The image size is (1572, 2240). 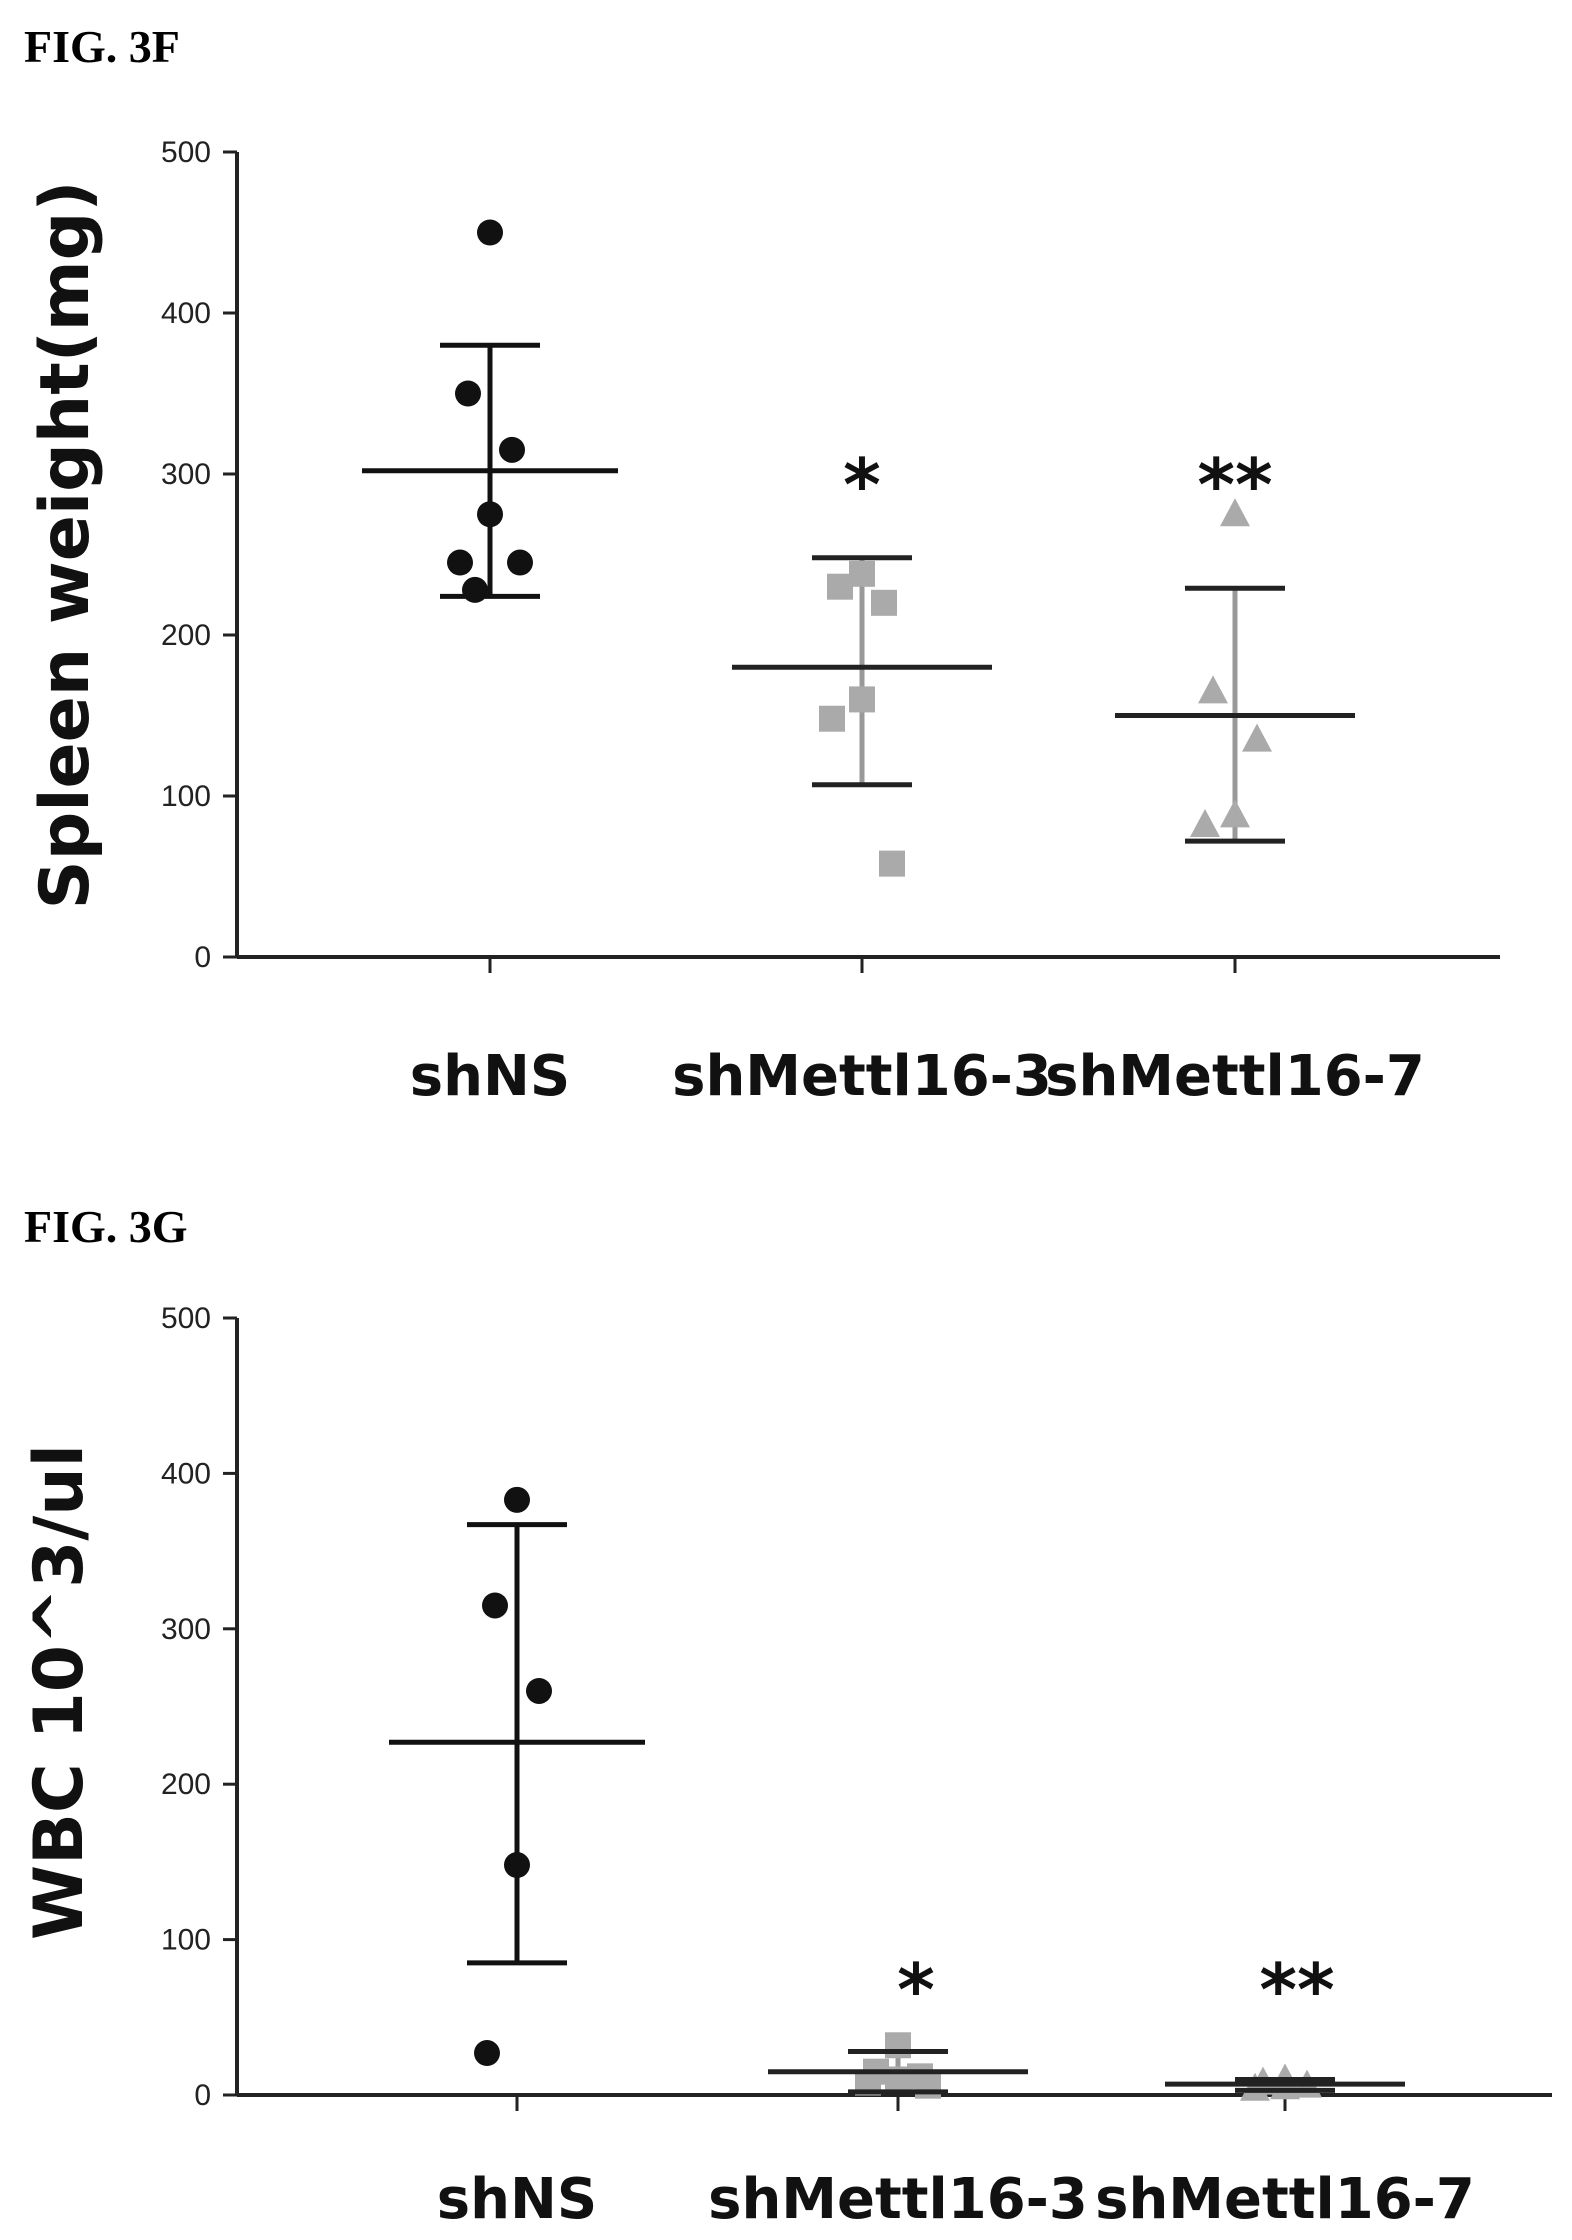 What do you see at coordinates (59, 1692) in the screenshot?
I see `y-axis-title-wbc: WBC 10^3/ul` at bounding box center [59, 1692].